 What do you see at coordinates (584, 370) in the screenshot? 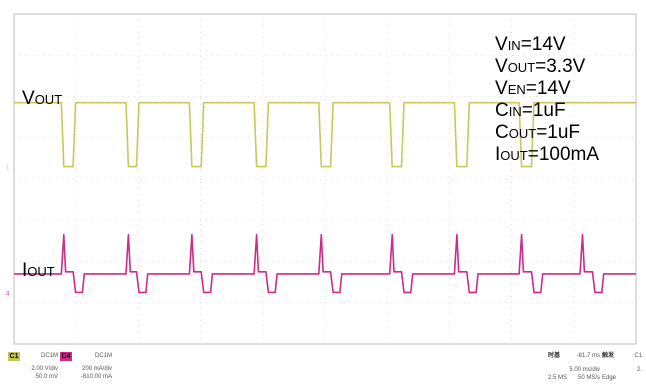
I see `timebase-scale: 5.00 ms/div` at bounding box center [584, 370].